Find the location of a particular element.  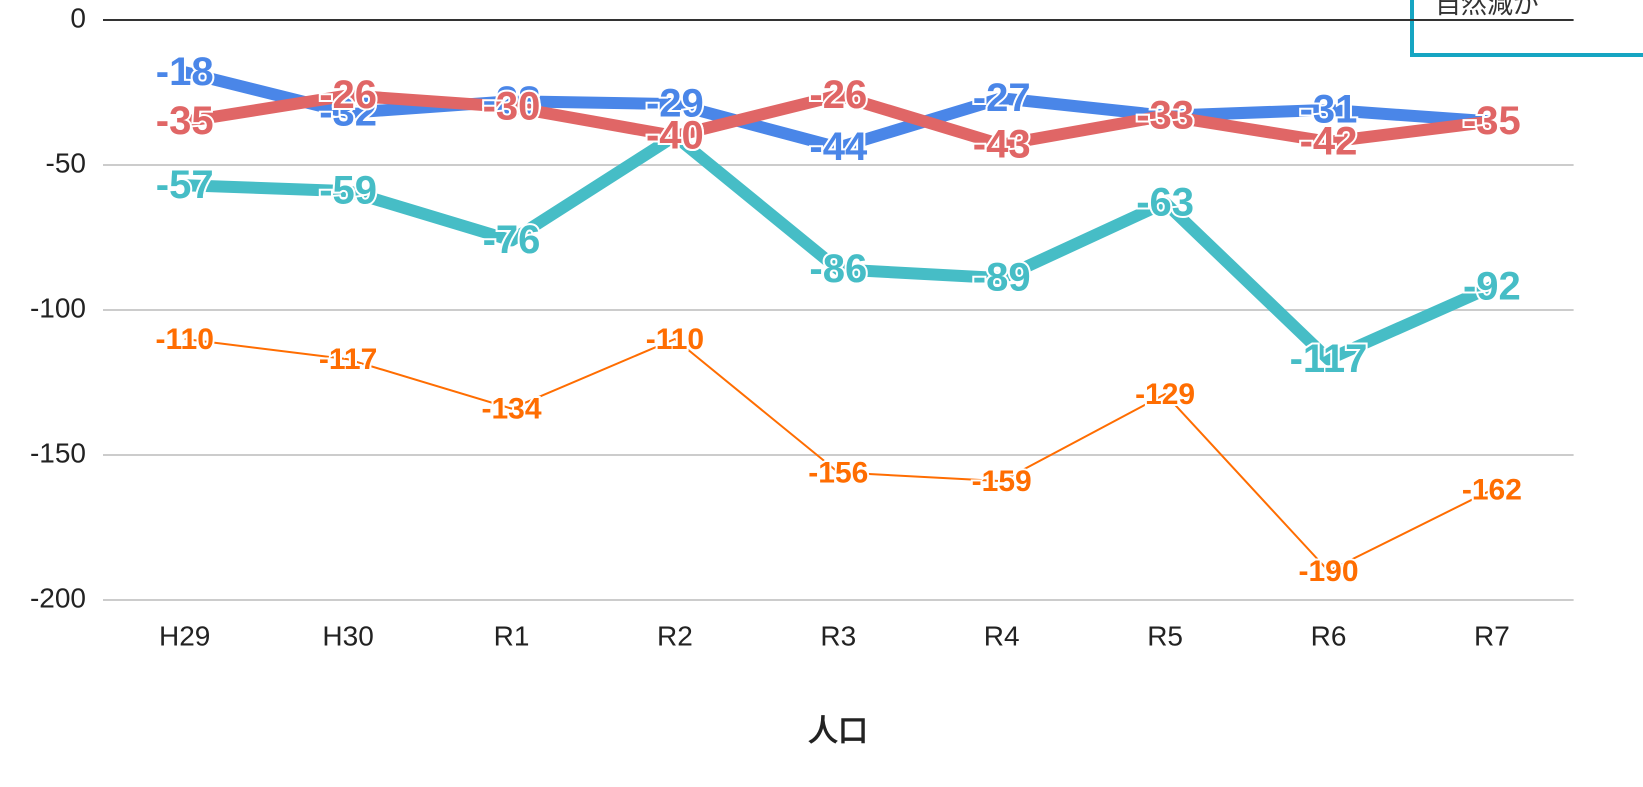

x-tick-label: R3 is located at coordinates (838, 635).